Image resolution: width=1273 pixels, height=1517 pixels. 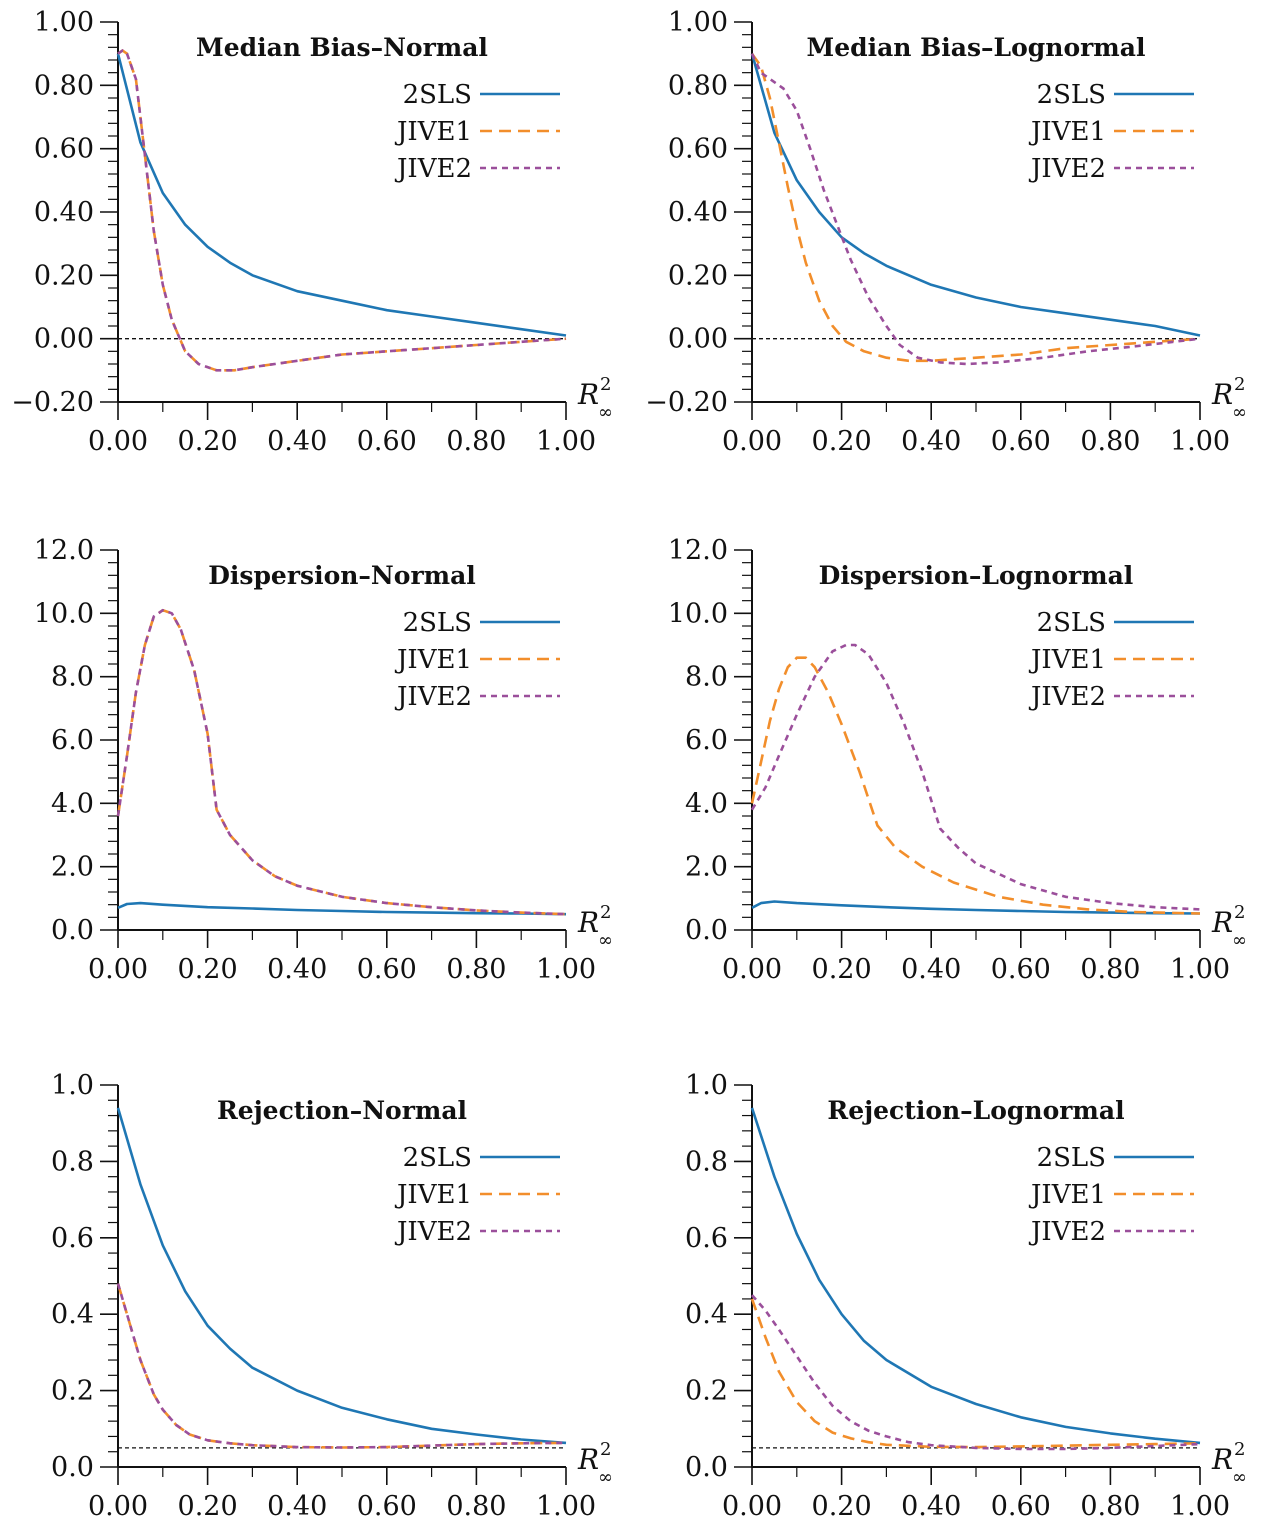 What do you see at coordinates (297, 441) in the screenshot?
I see `x-tick-label: 0.40` at bounding box center [297, 441].